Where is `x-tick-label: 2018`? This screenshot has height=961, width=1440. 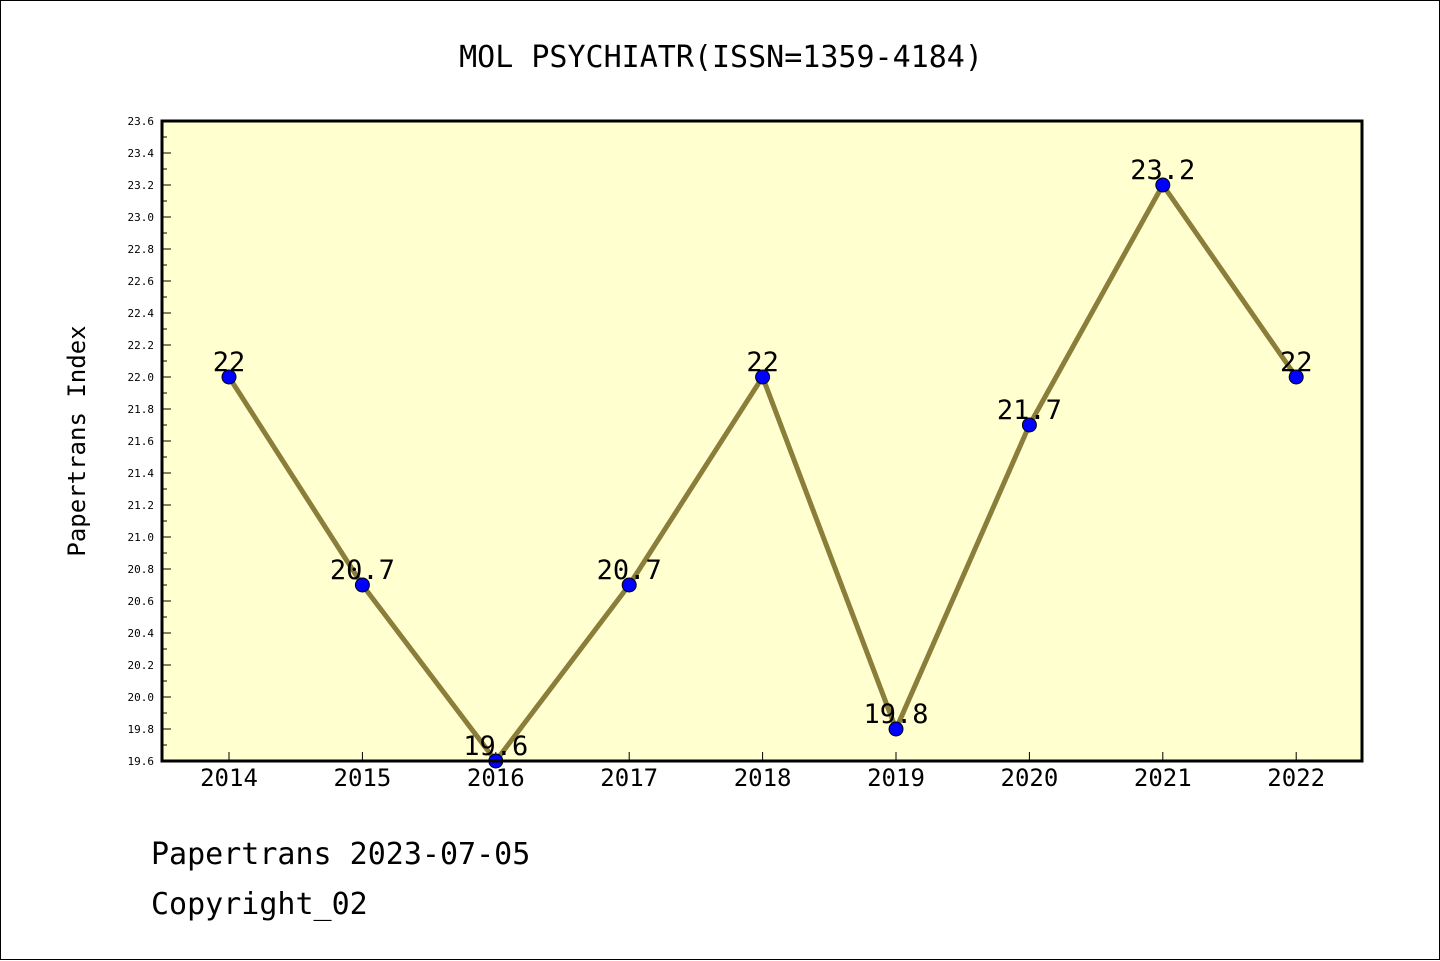 x-tick-label: 2018 is located at coordinates (763, 778).